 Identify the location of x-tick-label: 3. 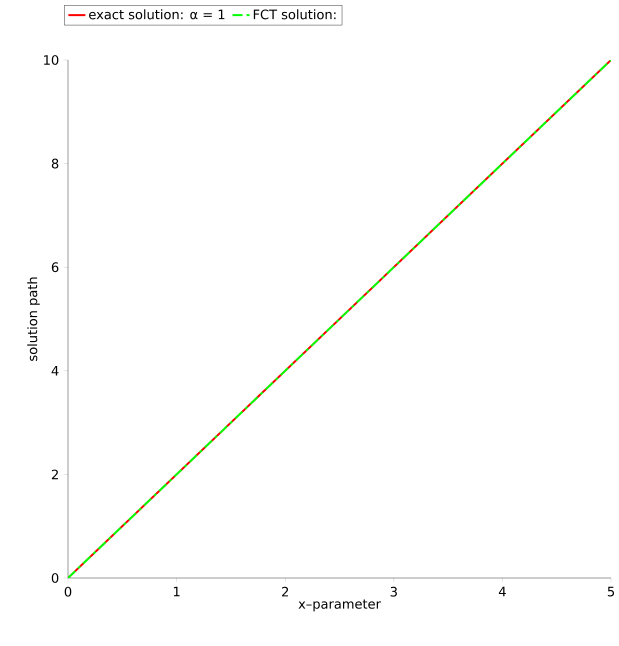
(393, 591).